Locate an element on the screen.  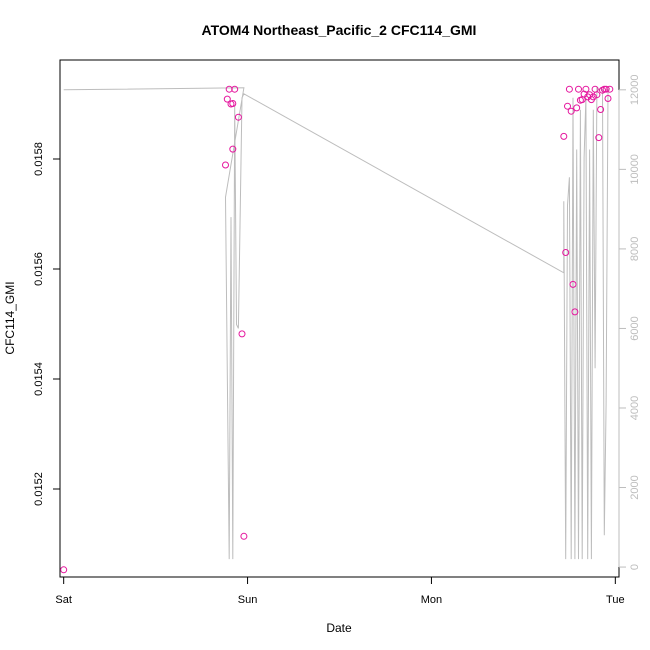
y-tick-label: 0.0158 is located at coordinates (39, 159).